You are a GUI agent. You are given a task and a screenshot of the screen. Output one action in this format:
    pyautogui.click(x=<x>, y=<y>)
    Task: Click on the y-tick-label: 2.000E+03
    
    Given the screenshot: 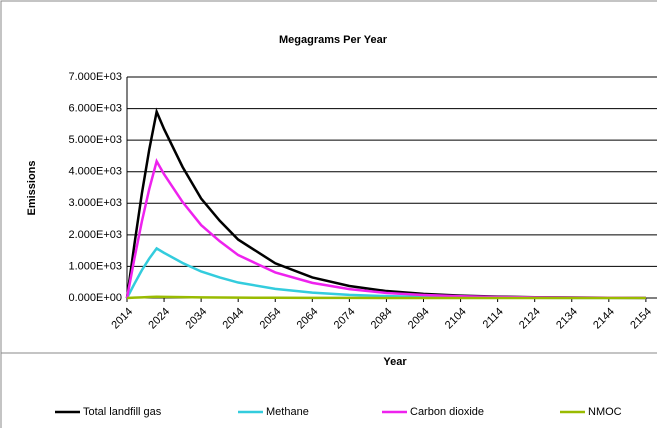 What is the action you would take?
    pyautogui.click(x=95, y=235)
    